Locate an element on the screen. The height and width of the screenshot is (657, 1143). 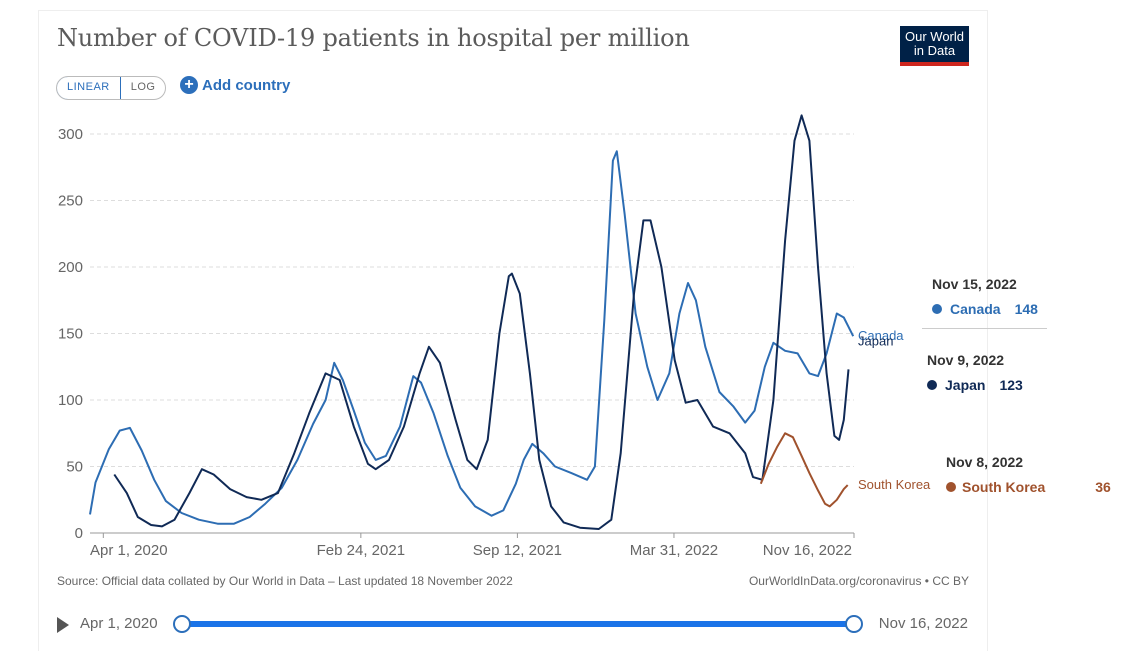
tooltip-south-korea-value: 36 is located at coordinates (1103, 487).